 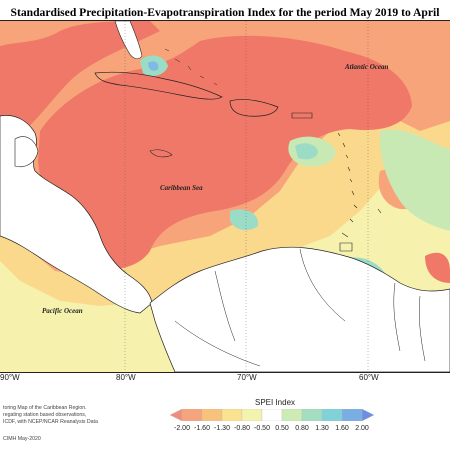 I want to click on legend-tick-label: -1.30, so click(x=222, y=428).